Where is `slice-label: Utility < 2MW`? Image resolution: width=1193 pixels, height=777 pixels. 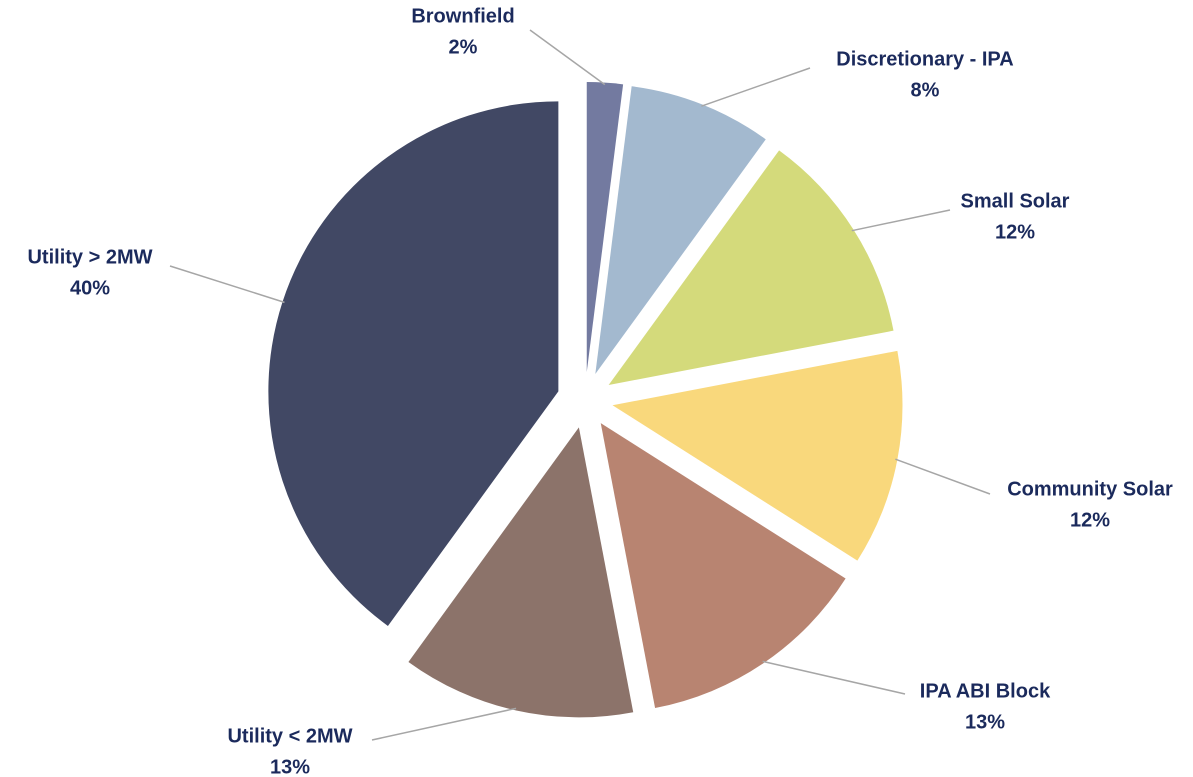 slice-label: Utility < 2MW is located at coordinates (289, 736).